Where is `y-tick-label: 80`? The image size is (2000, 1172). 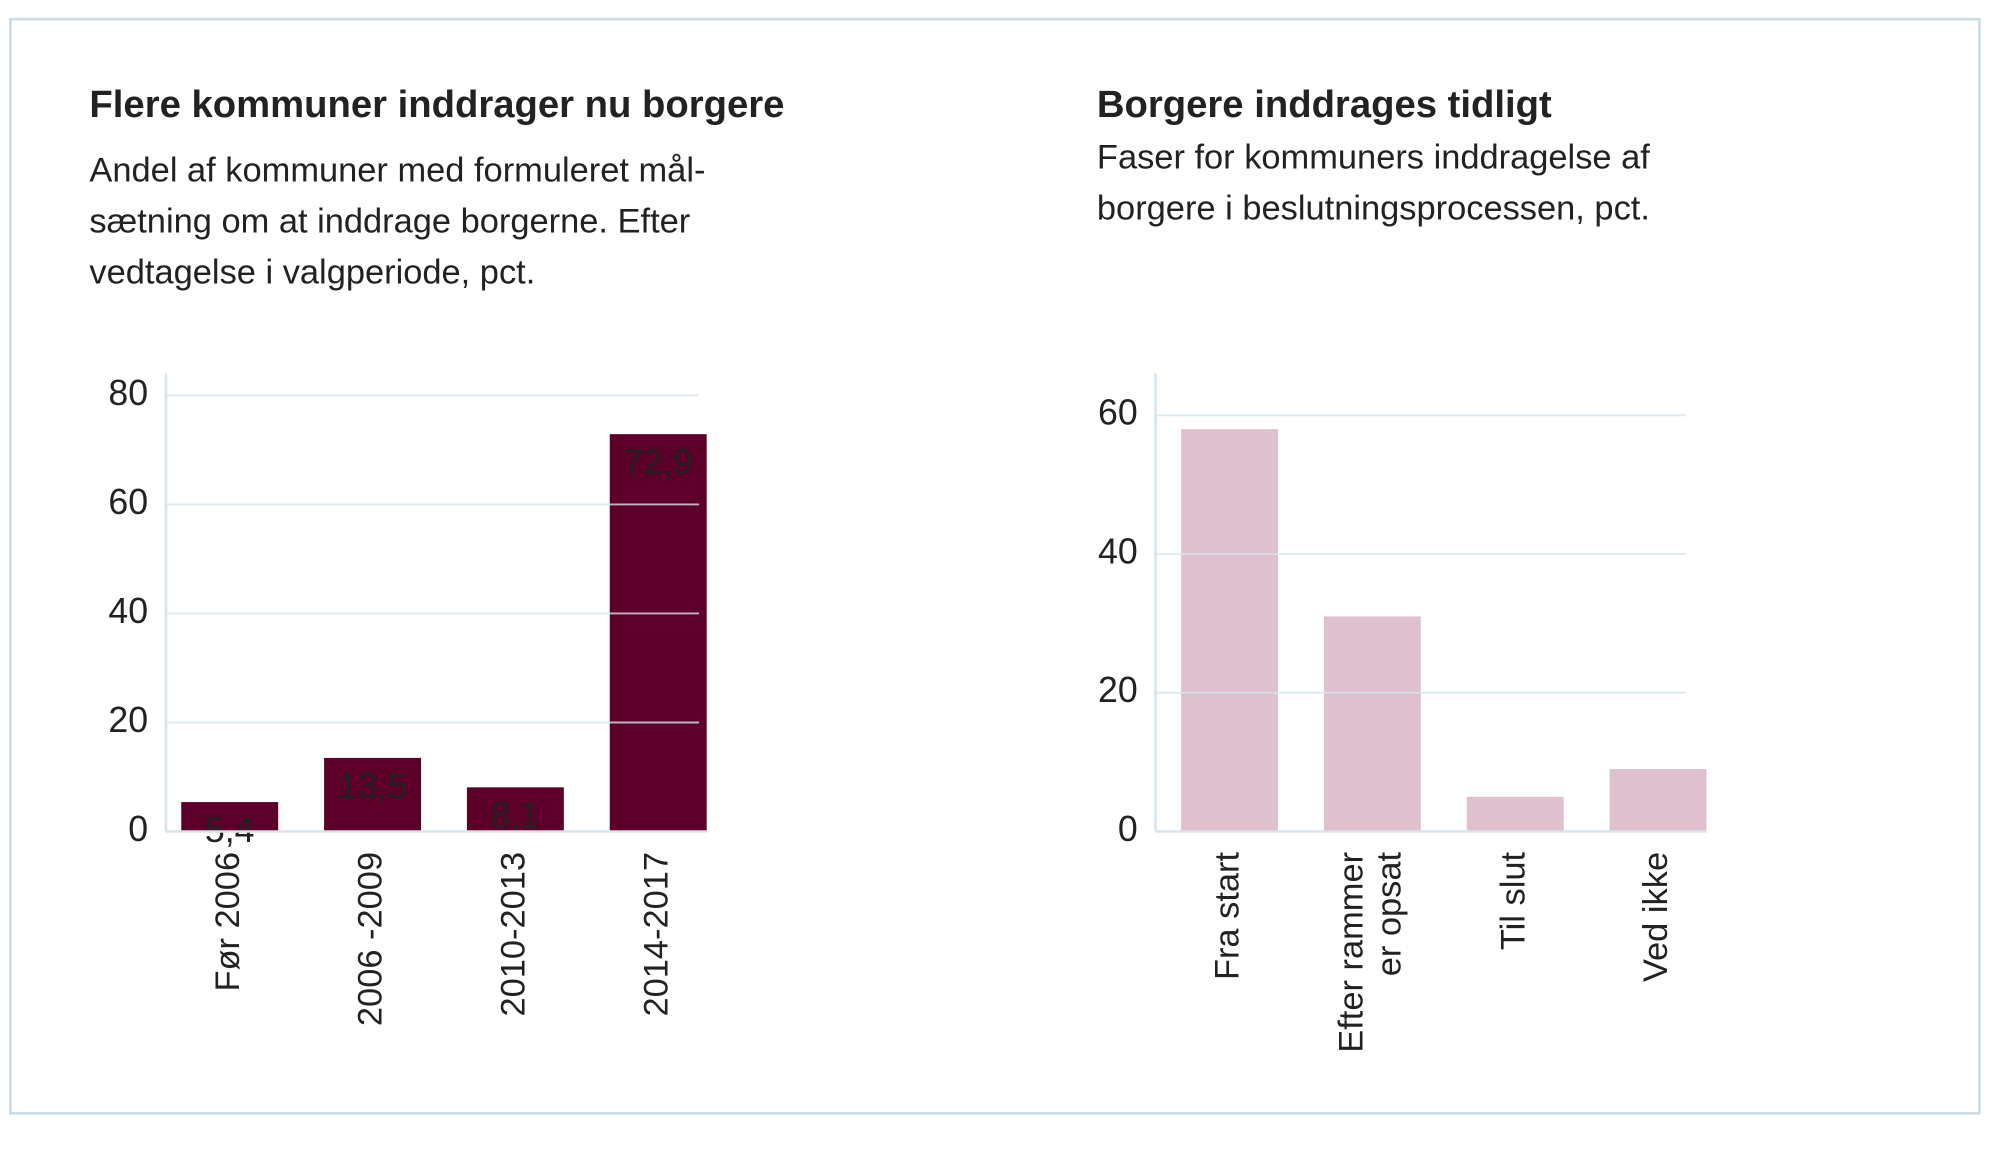 y-tick-label: 80 is located at coordinates (128, 393).